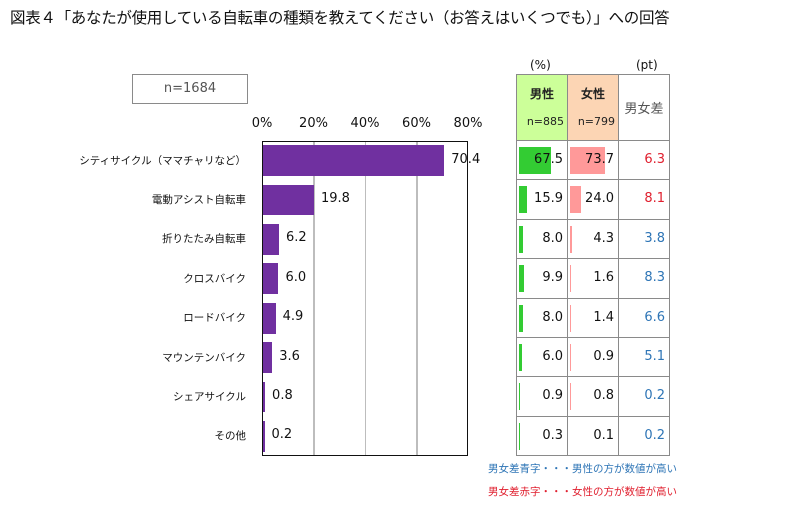 The image size is (810, 518). I want to click on diff-cell: 0.2, so click(644, 396).